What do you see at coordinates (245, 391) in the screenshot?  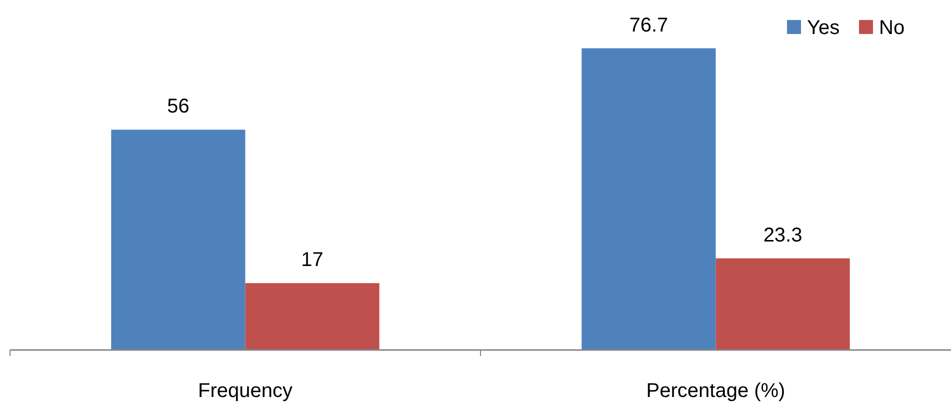 I see `x-tick-label: Frequency` at bounding box center [245, 391].